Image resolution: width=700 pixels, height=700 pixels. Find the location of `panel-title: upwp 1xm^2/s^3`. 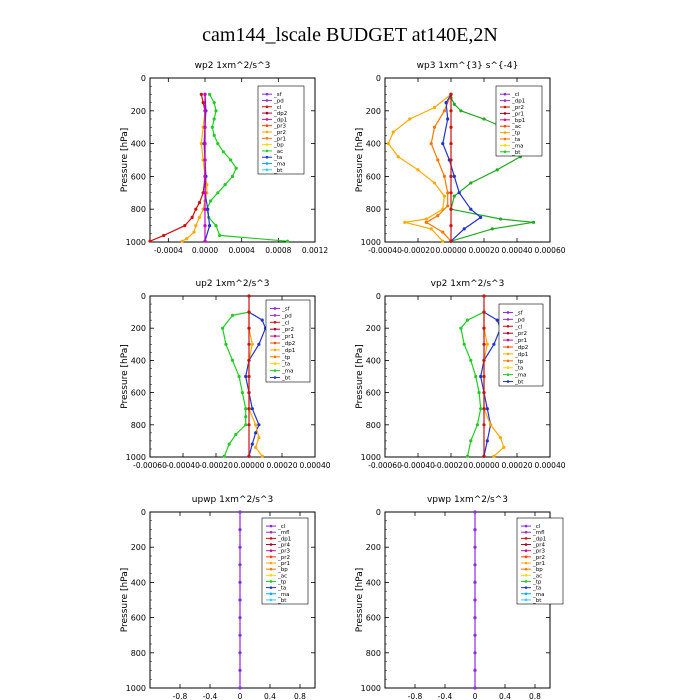

panel-title: upwp 1xm^2/s^3 is located at coordinates (232, 500).